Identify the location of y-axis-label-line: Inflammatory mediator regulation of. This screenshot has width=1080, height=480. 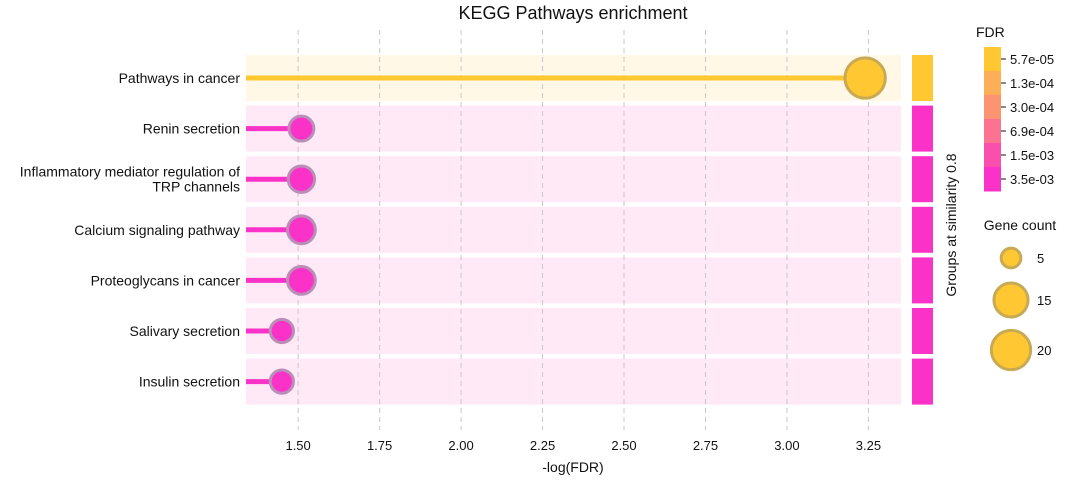
(130, 172).